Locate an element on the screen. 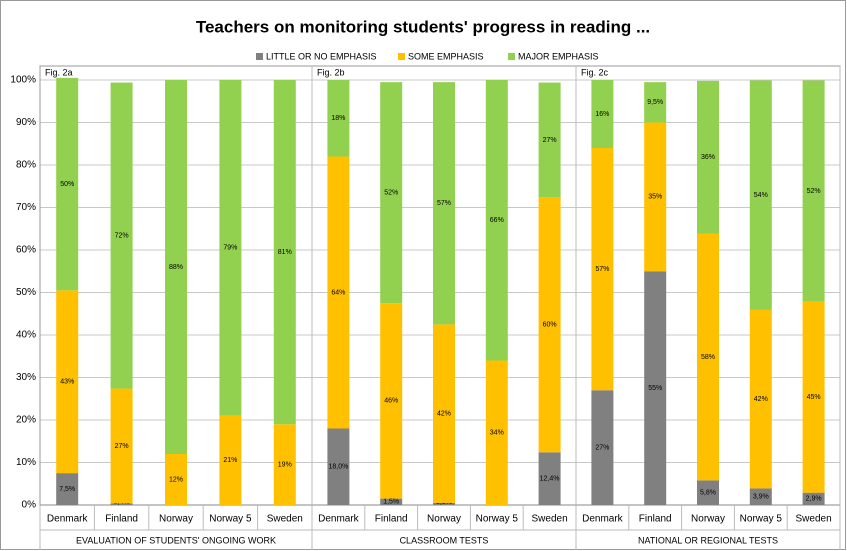 This screenshot has height=551, width=847. y-tick-label: 30% is located at coordinates (26, 377).